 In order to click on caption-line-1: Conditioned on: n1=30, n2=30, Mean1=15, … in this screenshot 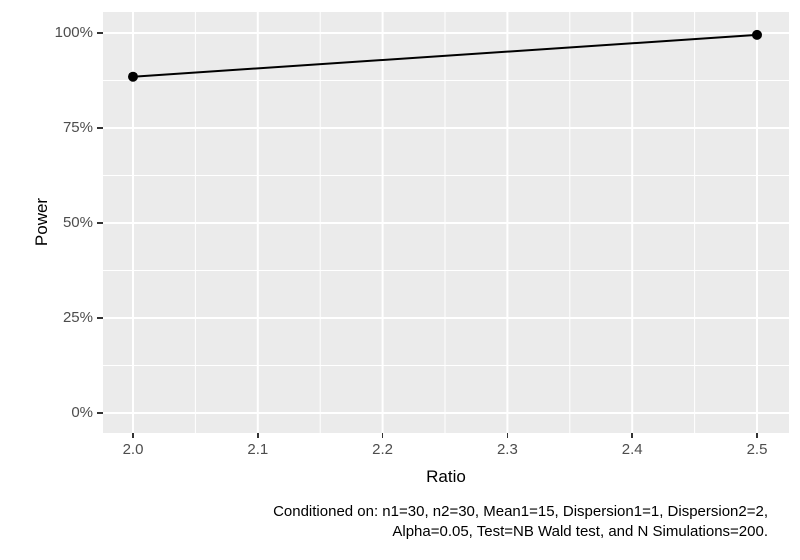, I will do `click(520, 511)`.